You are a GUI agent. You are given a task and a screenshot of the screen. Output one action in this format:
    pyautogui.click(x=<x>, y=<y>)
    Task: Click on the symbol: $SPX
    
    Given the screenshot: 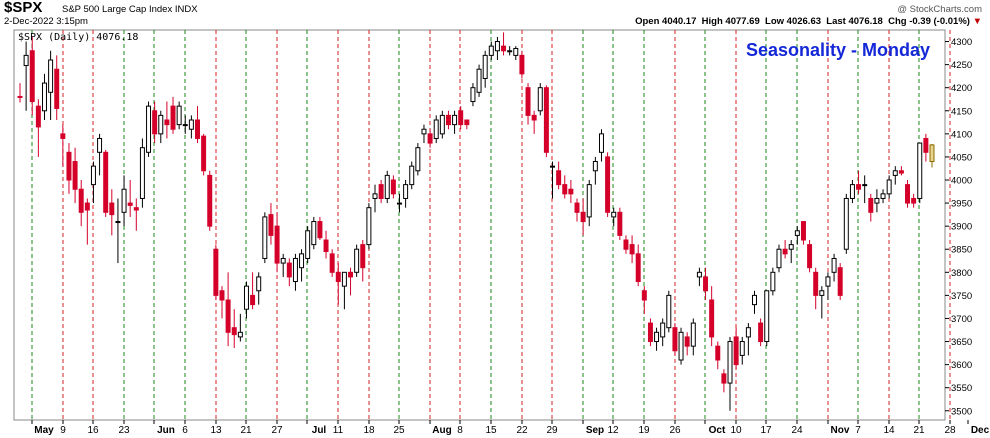 What is the action you would take?
    pyautogui.click(x=23, y=8)
    